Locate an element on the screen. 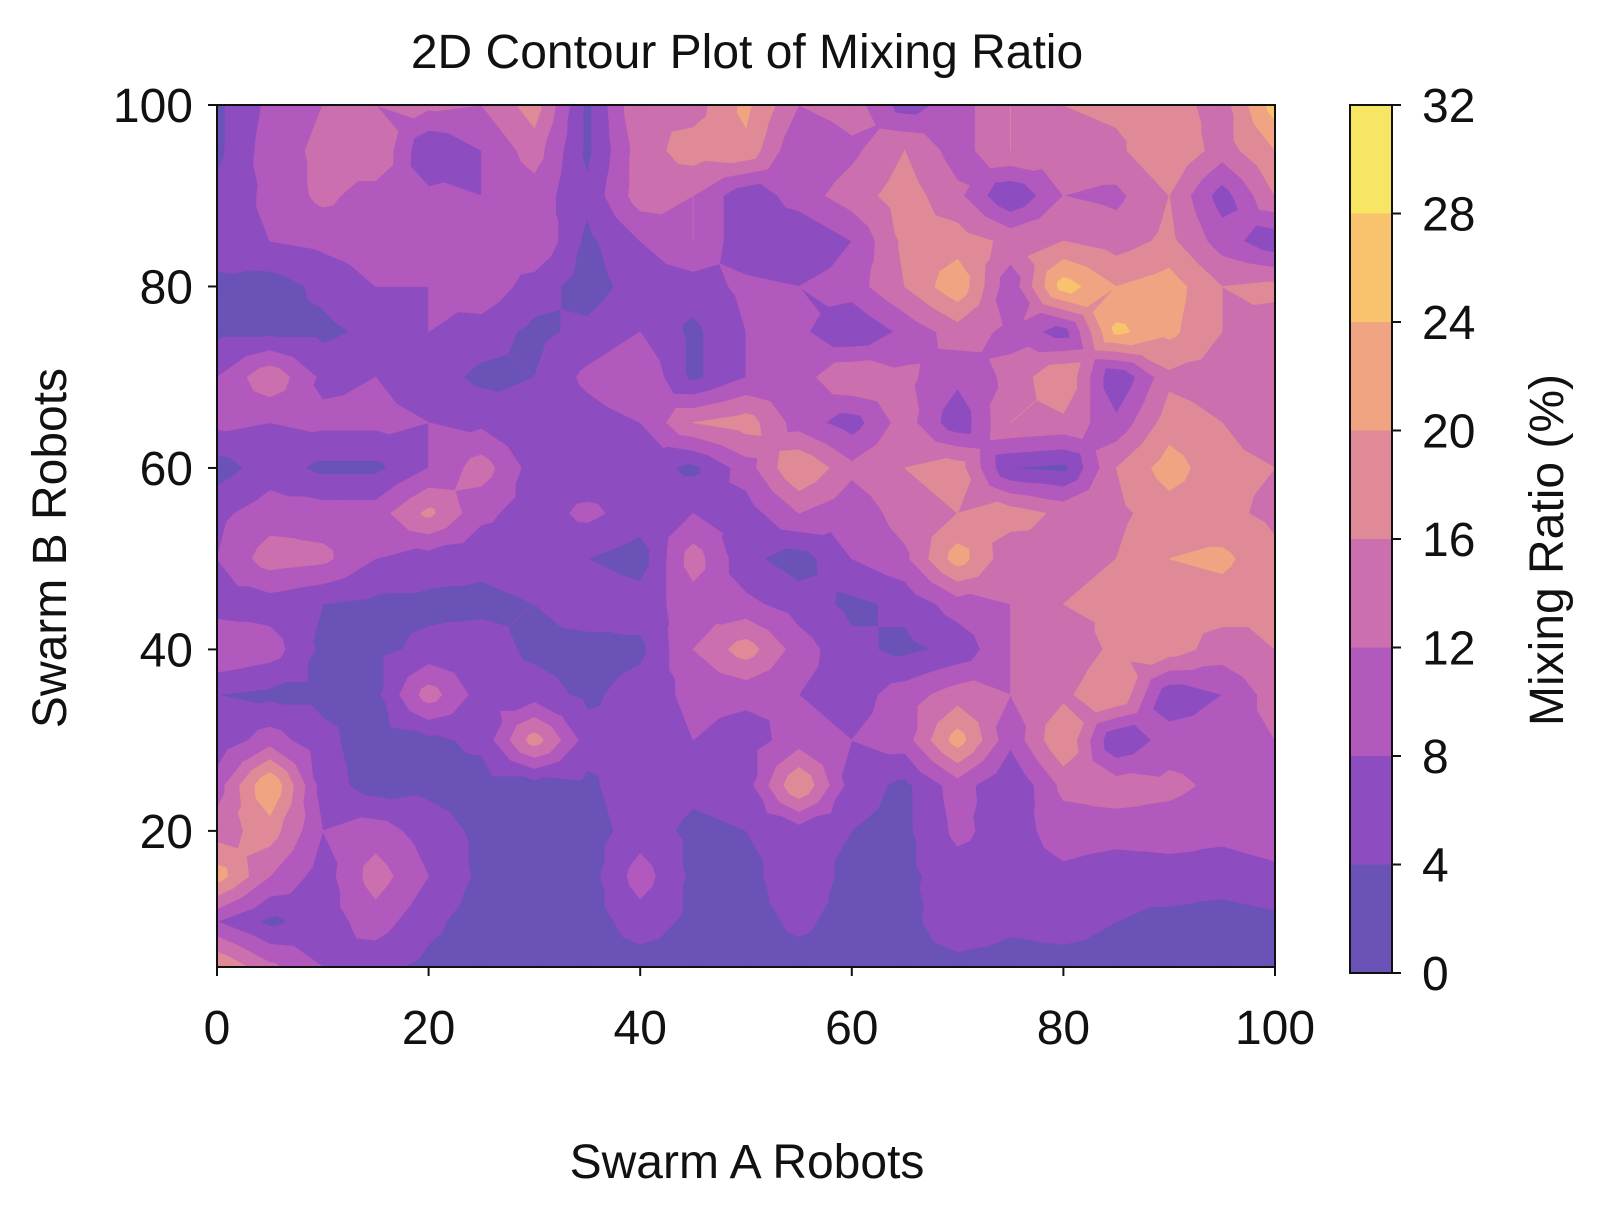  x-tick-label: 60 is located at coordinates (851, 1028).